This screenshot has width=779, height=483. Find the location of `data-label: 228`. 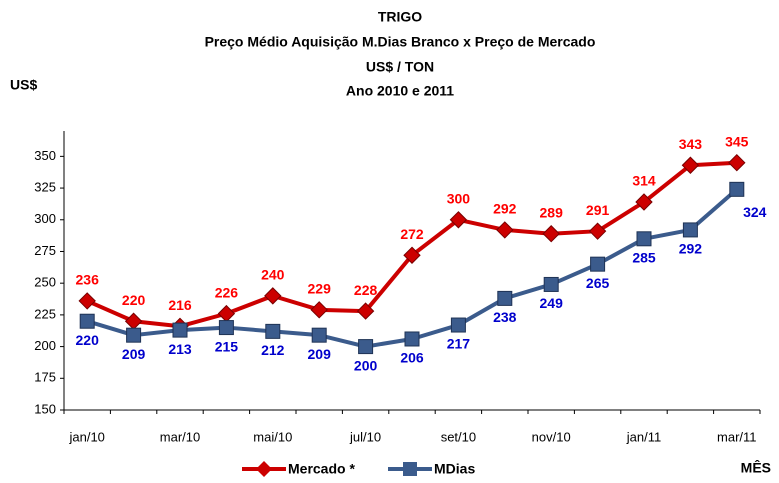

data-label: 228 is located at coordinates (366, 290).